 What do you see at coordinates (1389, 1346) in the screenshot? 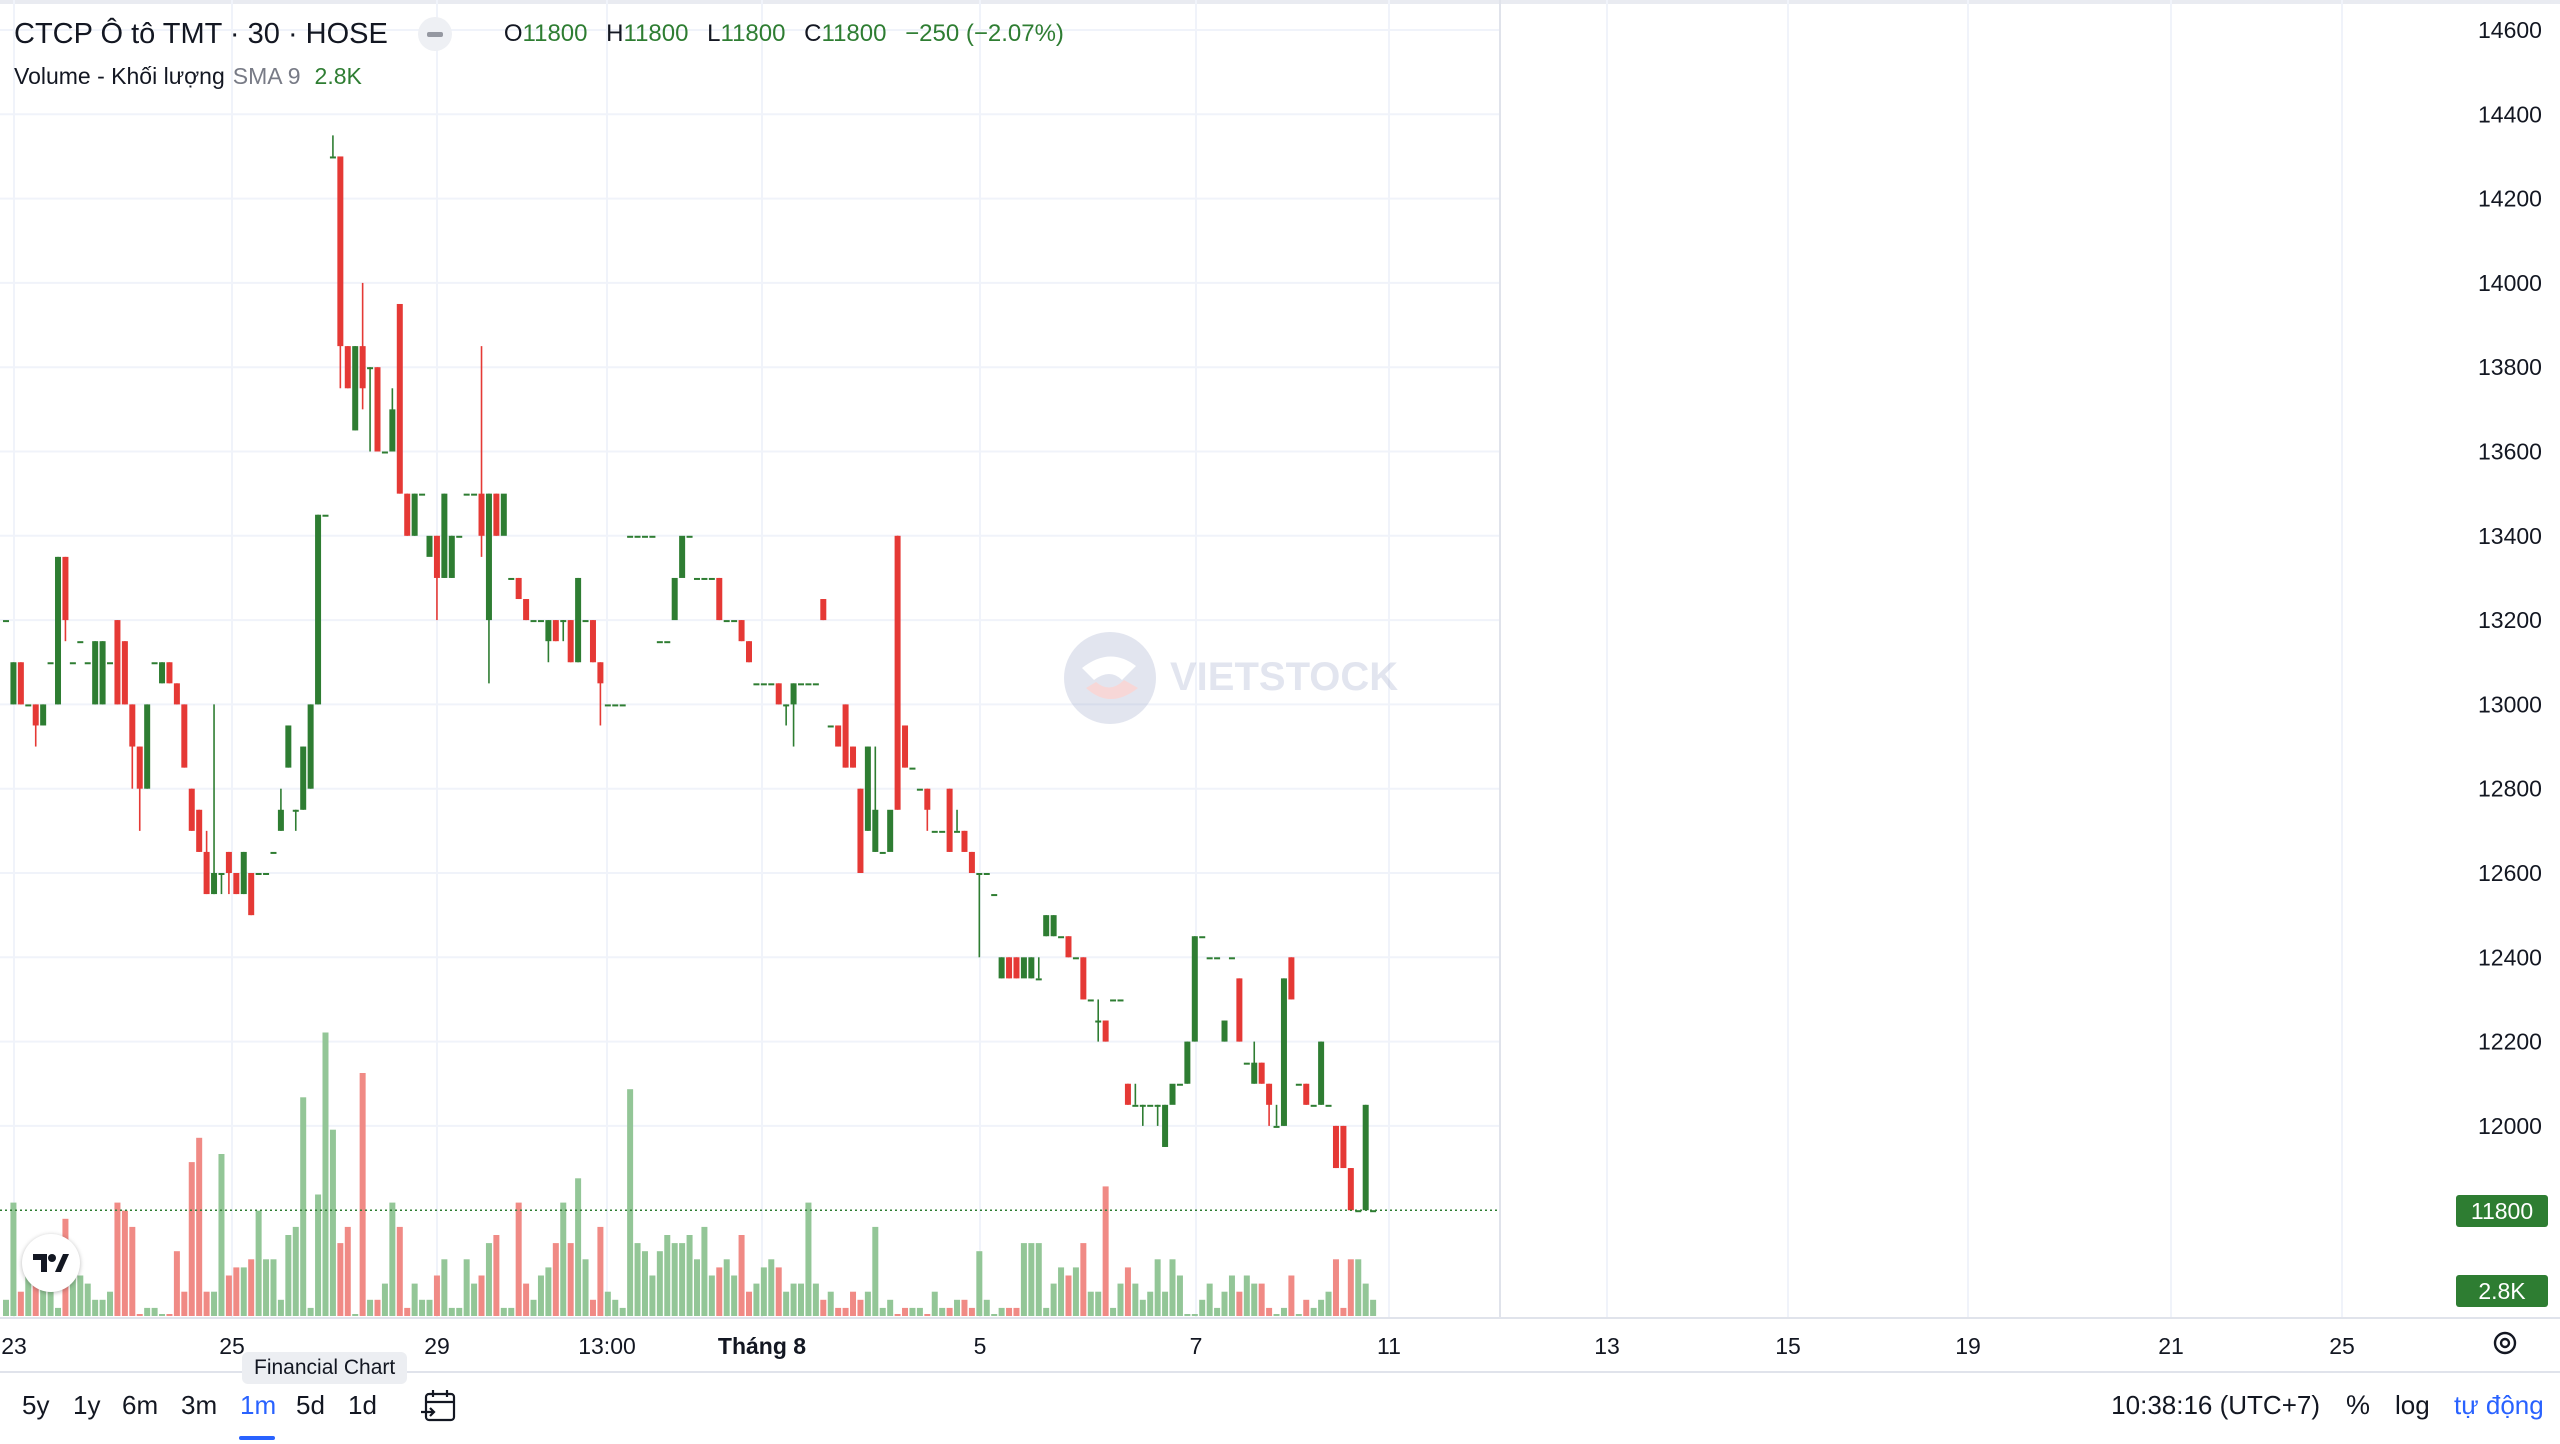
I see `time-tick-label: 11` at bounding box center [1389, 1346].